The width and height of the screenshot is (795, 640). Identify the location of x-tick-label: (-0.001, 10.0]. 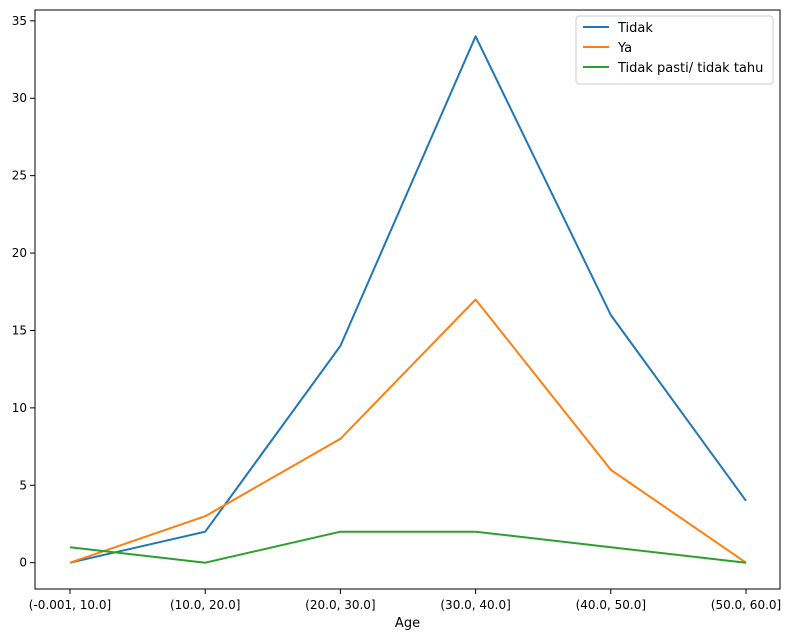
(70, 605).